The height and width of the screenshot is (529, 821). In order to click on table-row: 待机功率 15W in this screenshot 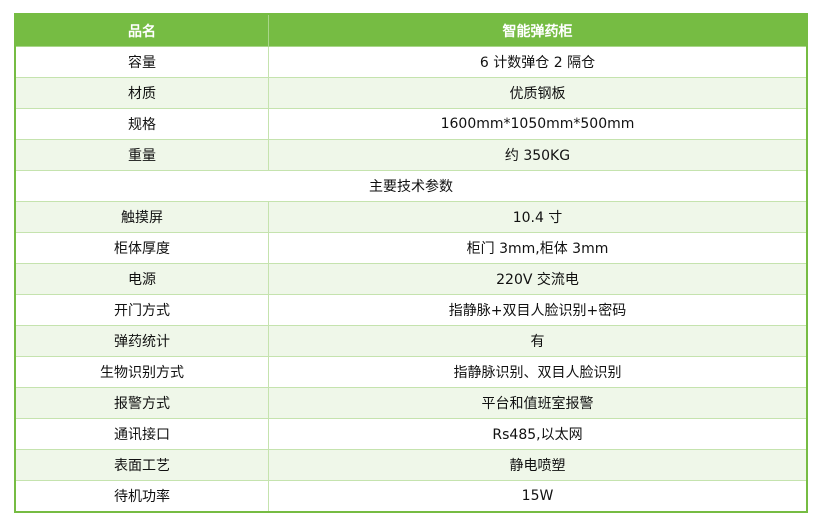, I will do `click(411, 496)`.